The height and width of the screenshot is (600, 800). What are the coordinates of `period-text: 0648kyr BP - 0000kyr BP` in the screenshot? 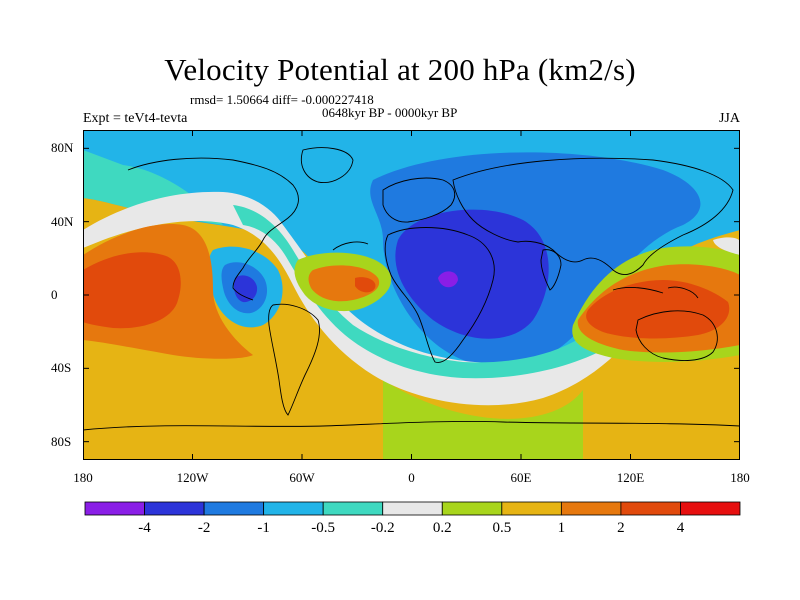 It's located at (390, 112).